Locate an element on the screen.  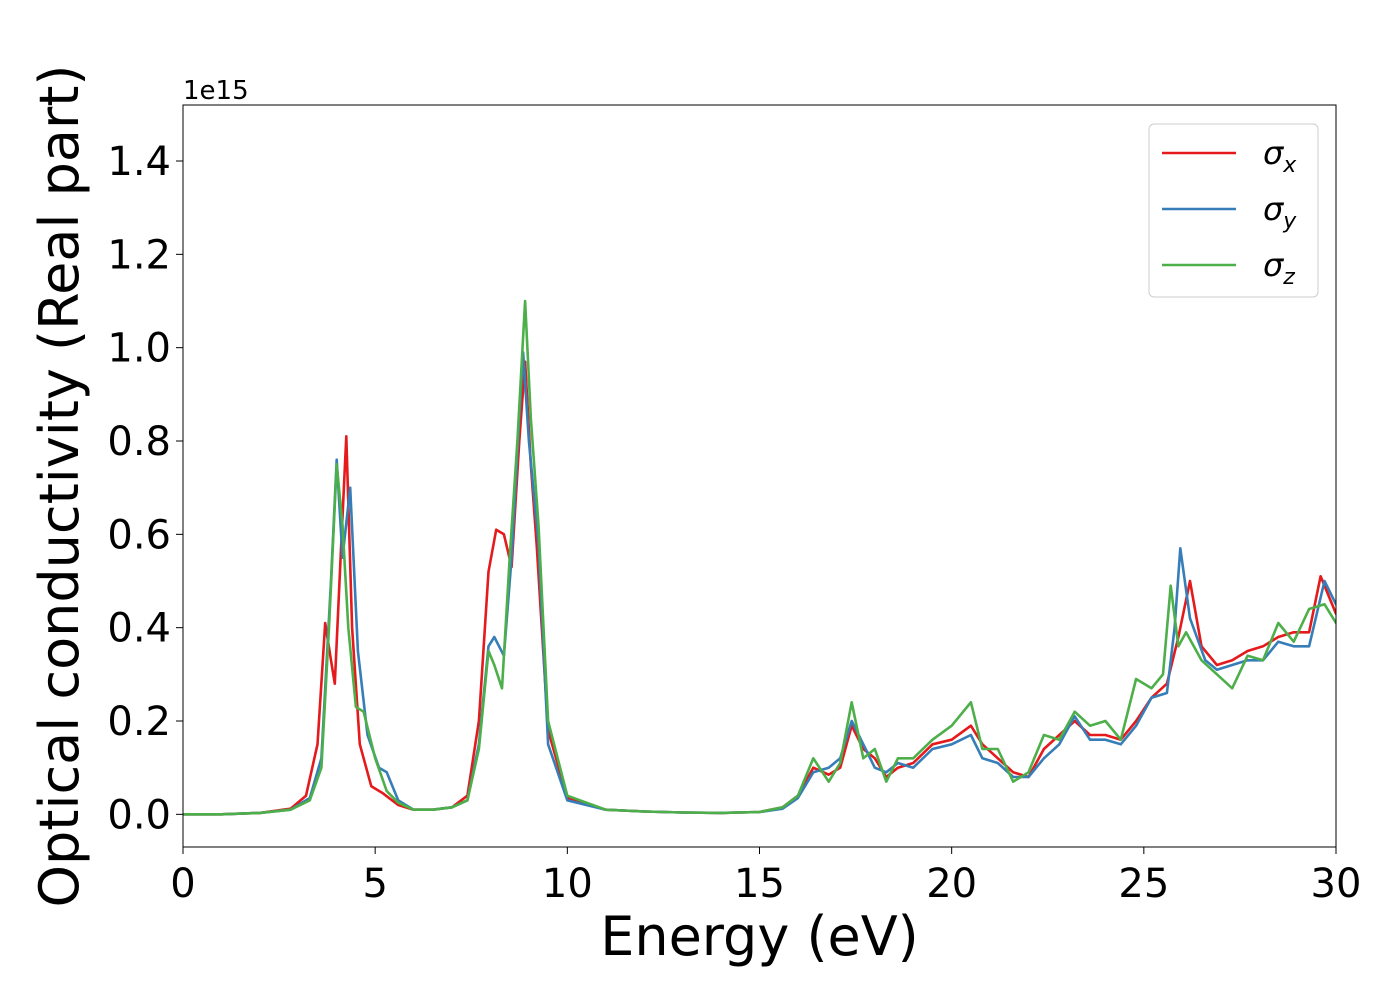
y-tick-label: 0.8 is located at coordinates (139, 442).